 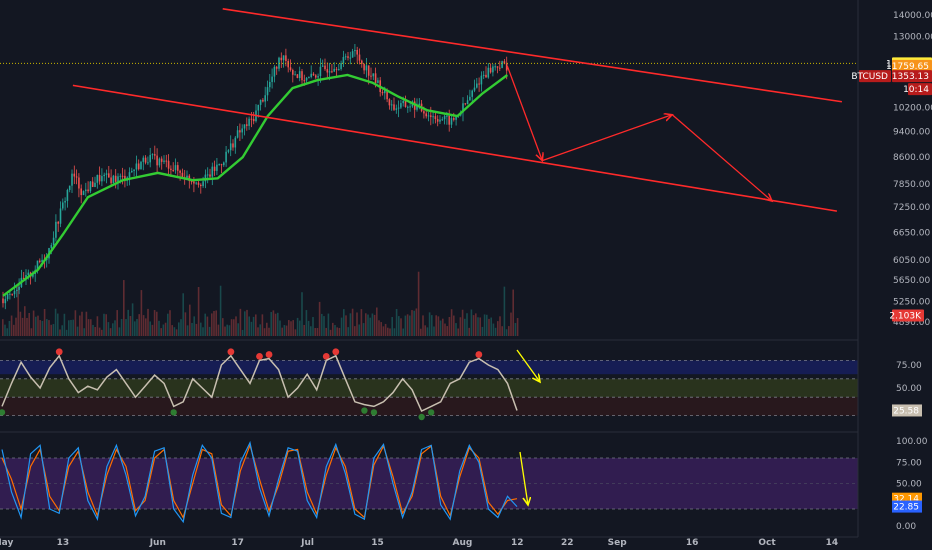 What do you see at coordinates (912, 38) in the screenshot?
I see `price-tick-label: 13000.00` at bounding box center [912, 38].